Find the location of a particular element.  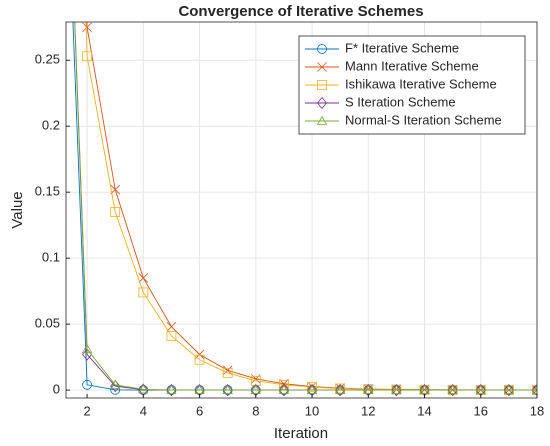

x-axis-label: Iteration is located at coordinates (301, 433).